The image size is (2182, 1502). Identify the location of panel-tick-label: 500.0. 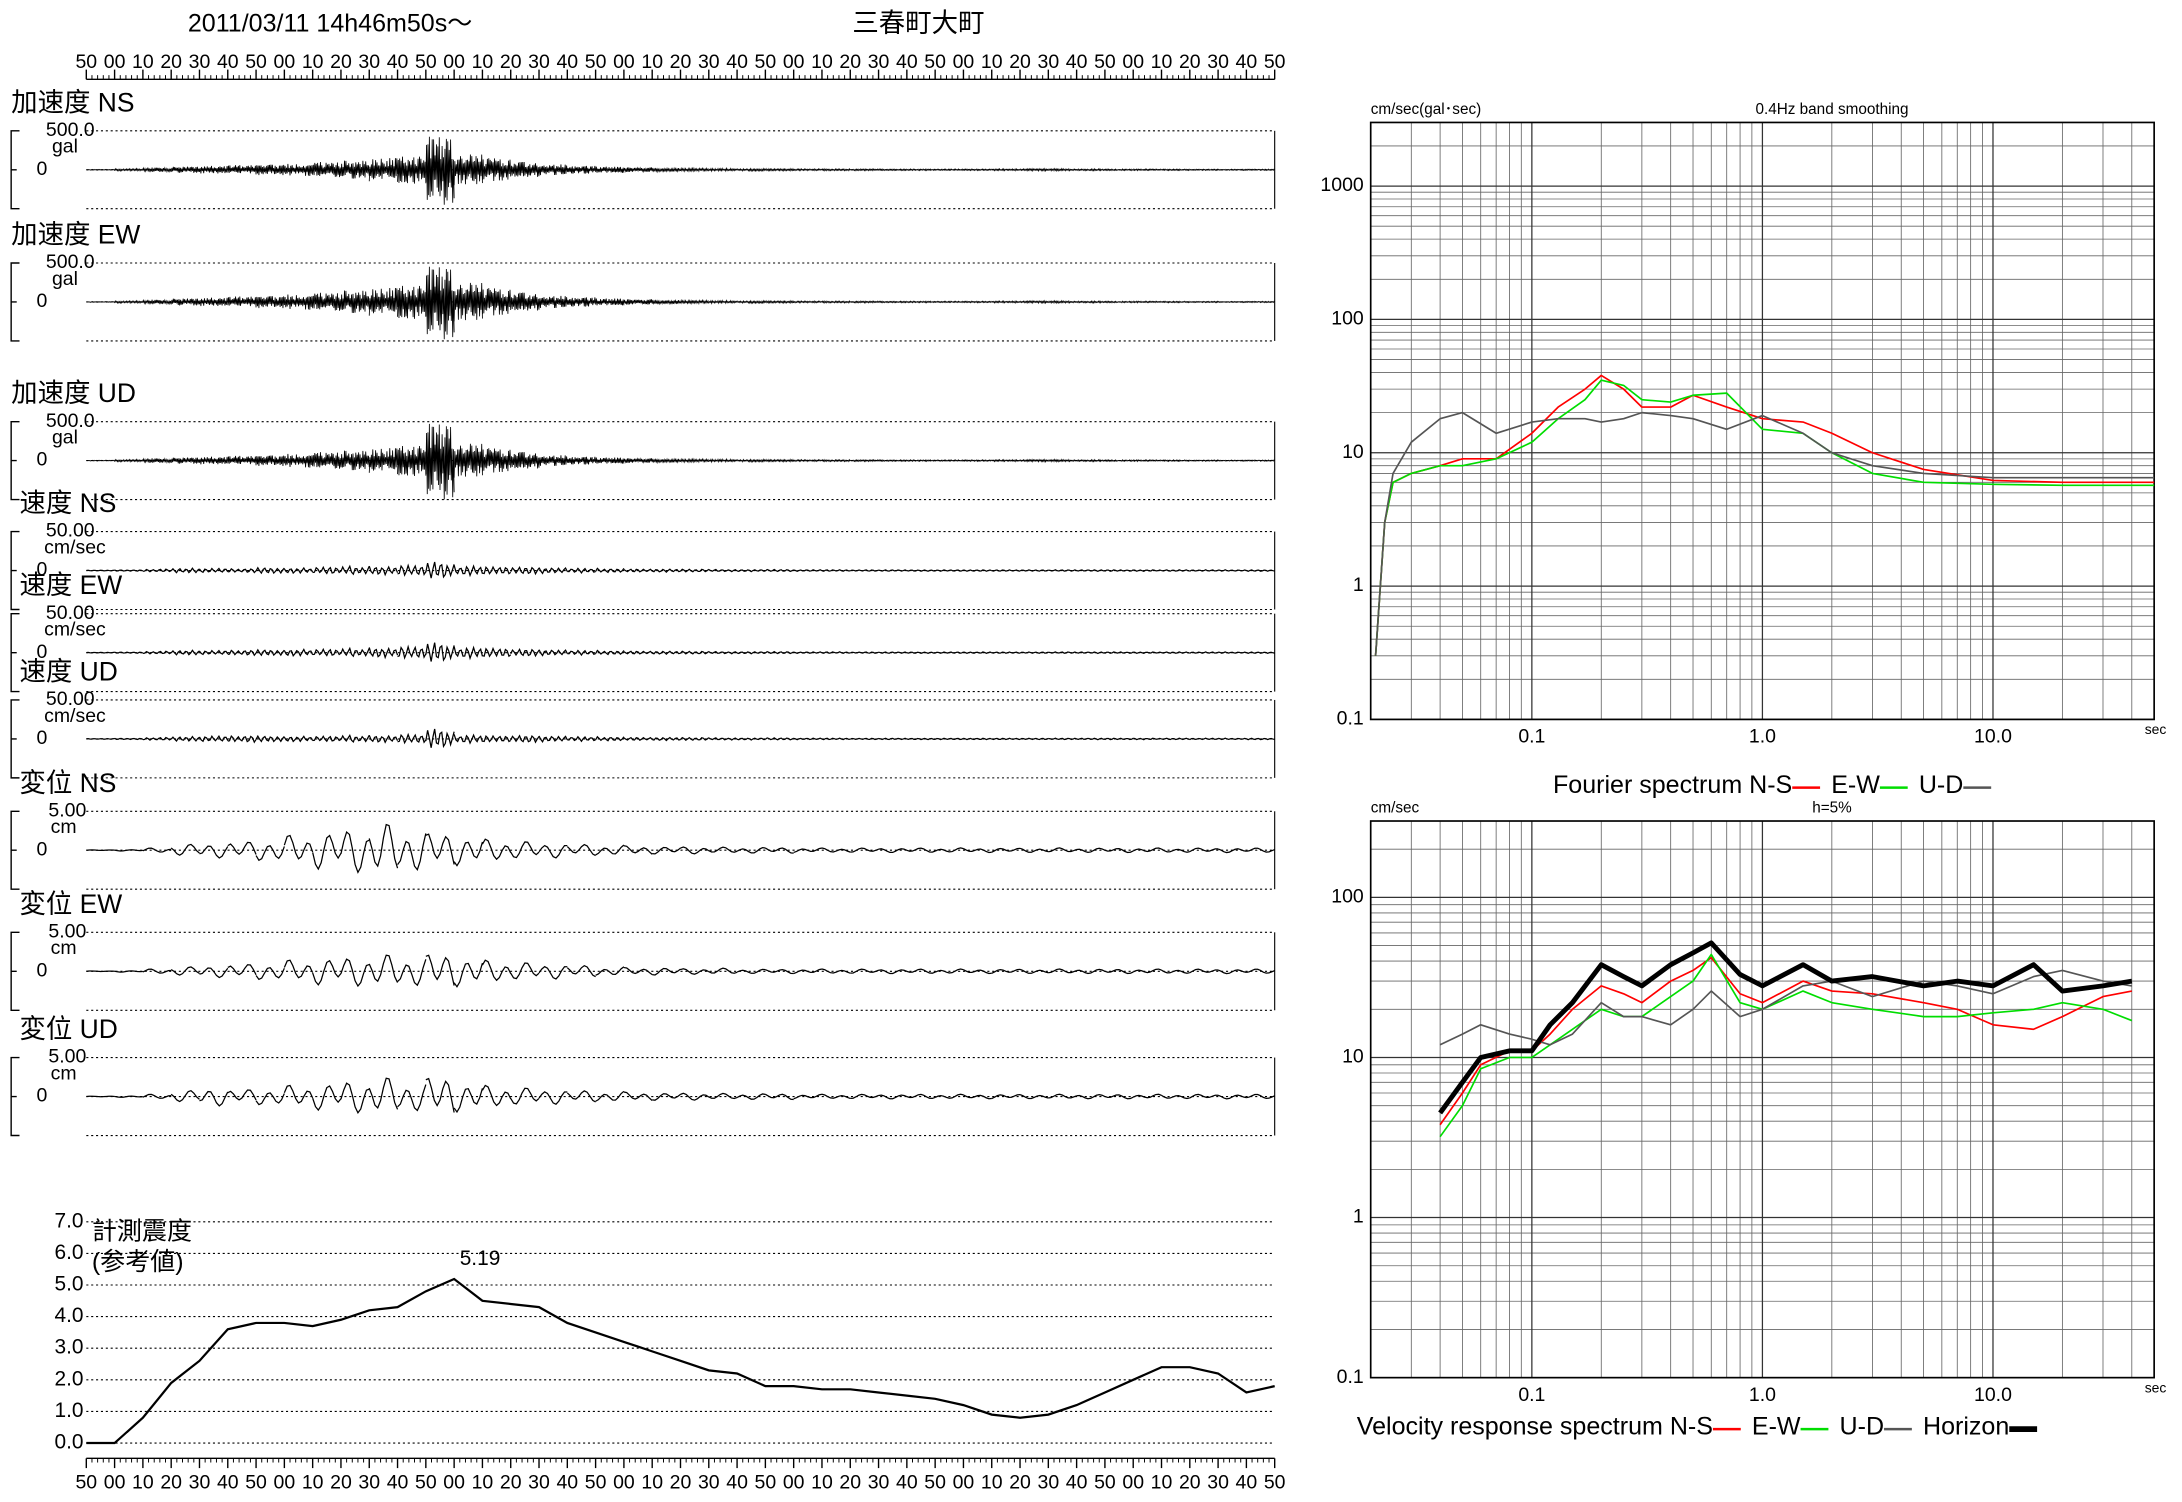
(70, 130).